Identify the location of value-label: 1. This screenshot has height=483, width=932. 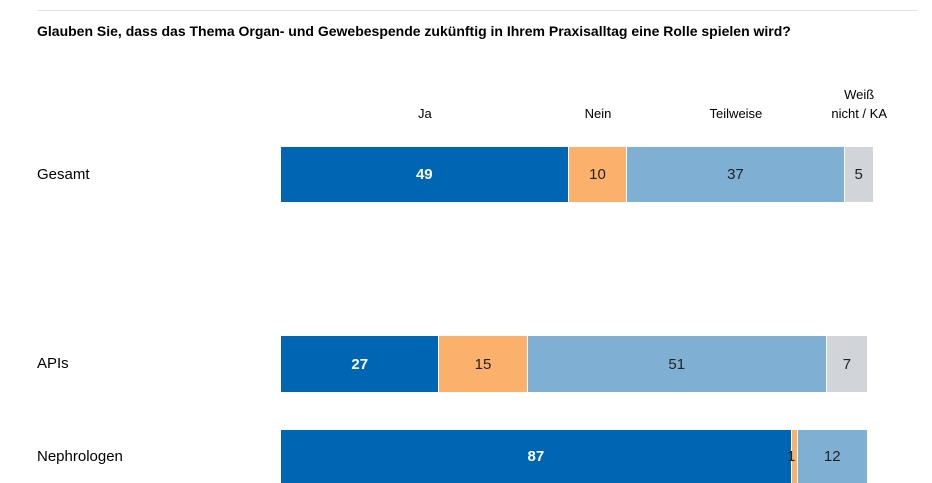
(791, 456).